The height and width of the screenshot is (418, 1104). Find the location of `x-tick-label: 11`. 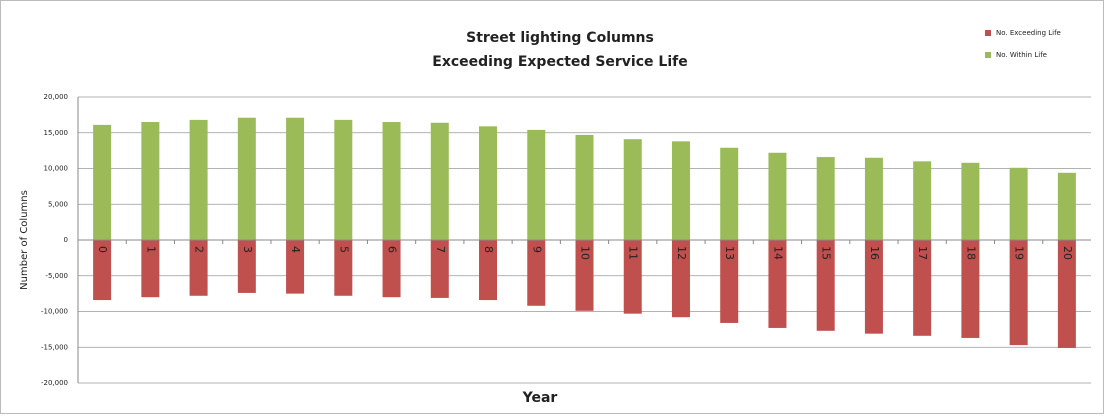

x-tick-label: 11 is located at coordinates (633, 253).